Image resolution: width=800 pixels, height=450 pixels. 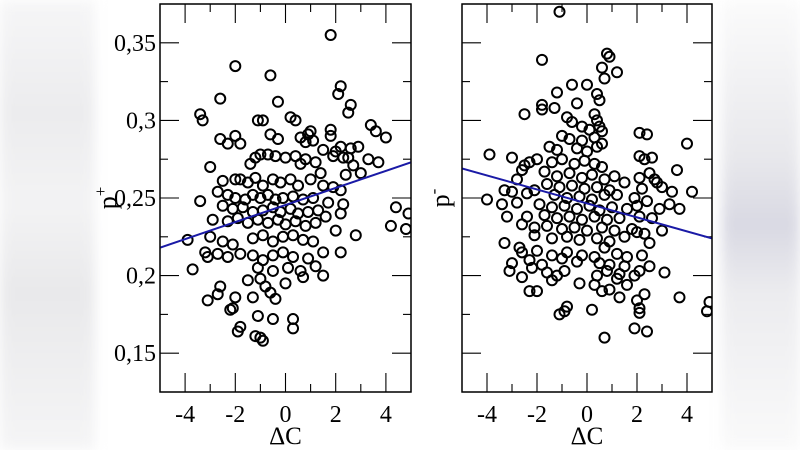 What do you see at coordinates (141, 277) in the screenshot?
I see `y-tick-label: 0,2` at bounding box center [141, 277].